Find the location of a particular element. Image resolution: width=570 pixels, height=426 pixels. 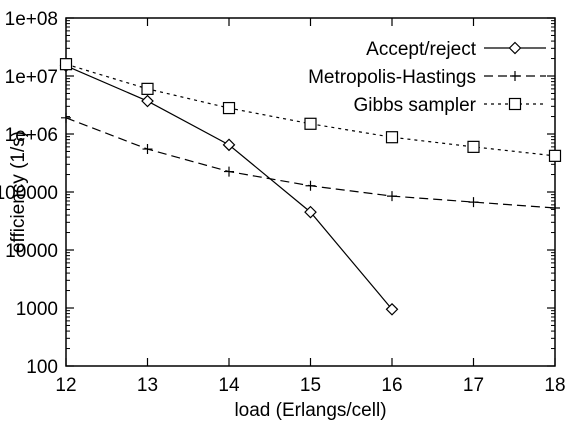

y-tick-label: 10000 is located at coordinates (31, 251).